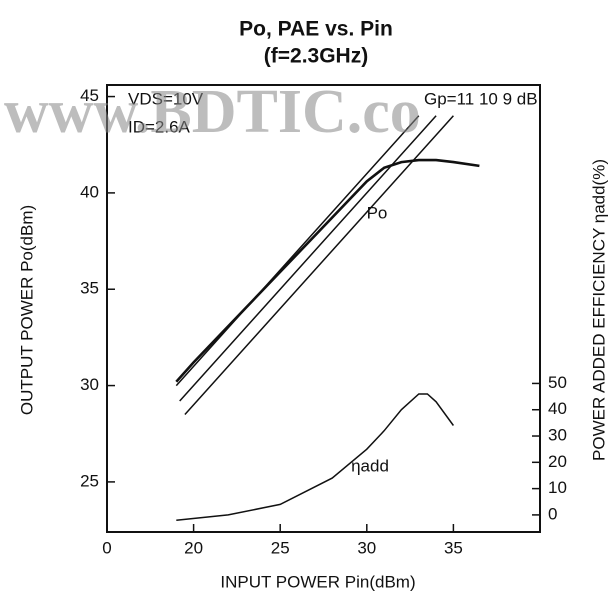  I want to click on x-tick-label: 30, so click(366, 547).